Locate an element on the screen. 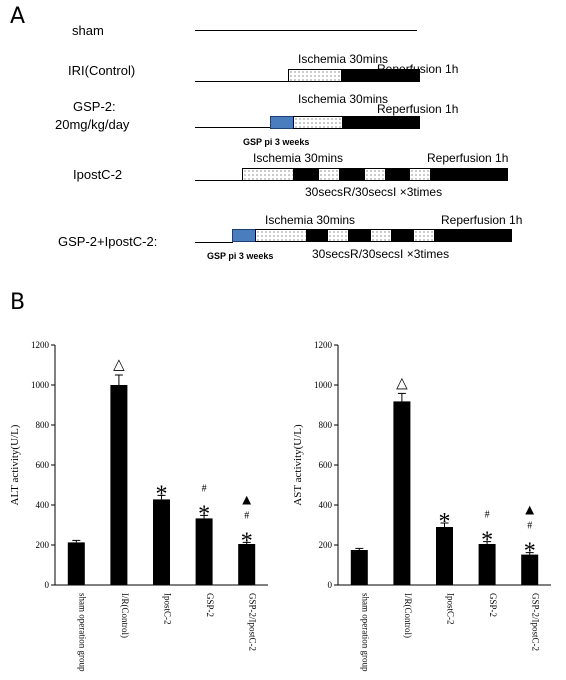  combo-ischemia-bar is located at coordinates (281, 235).